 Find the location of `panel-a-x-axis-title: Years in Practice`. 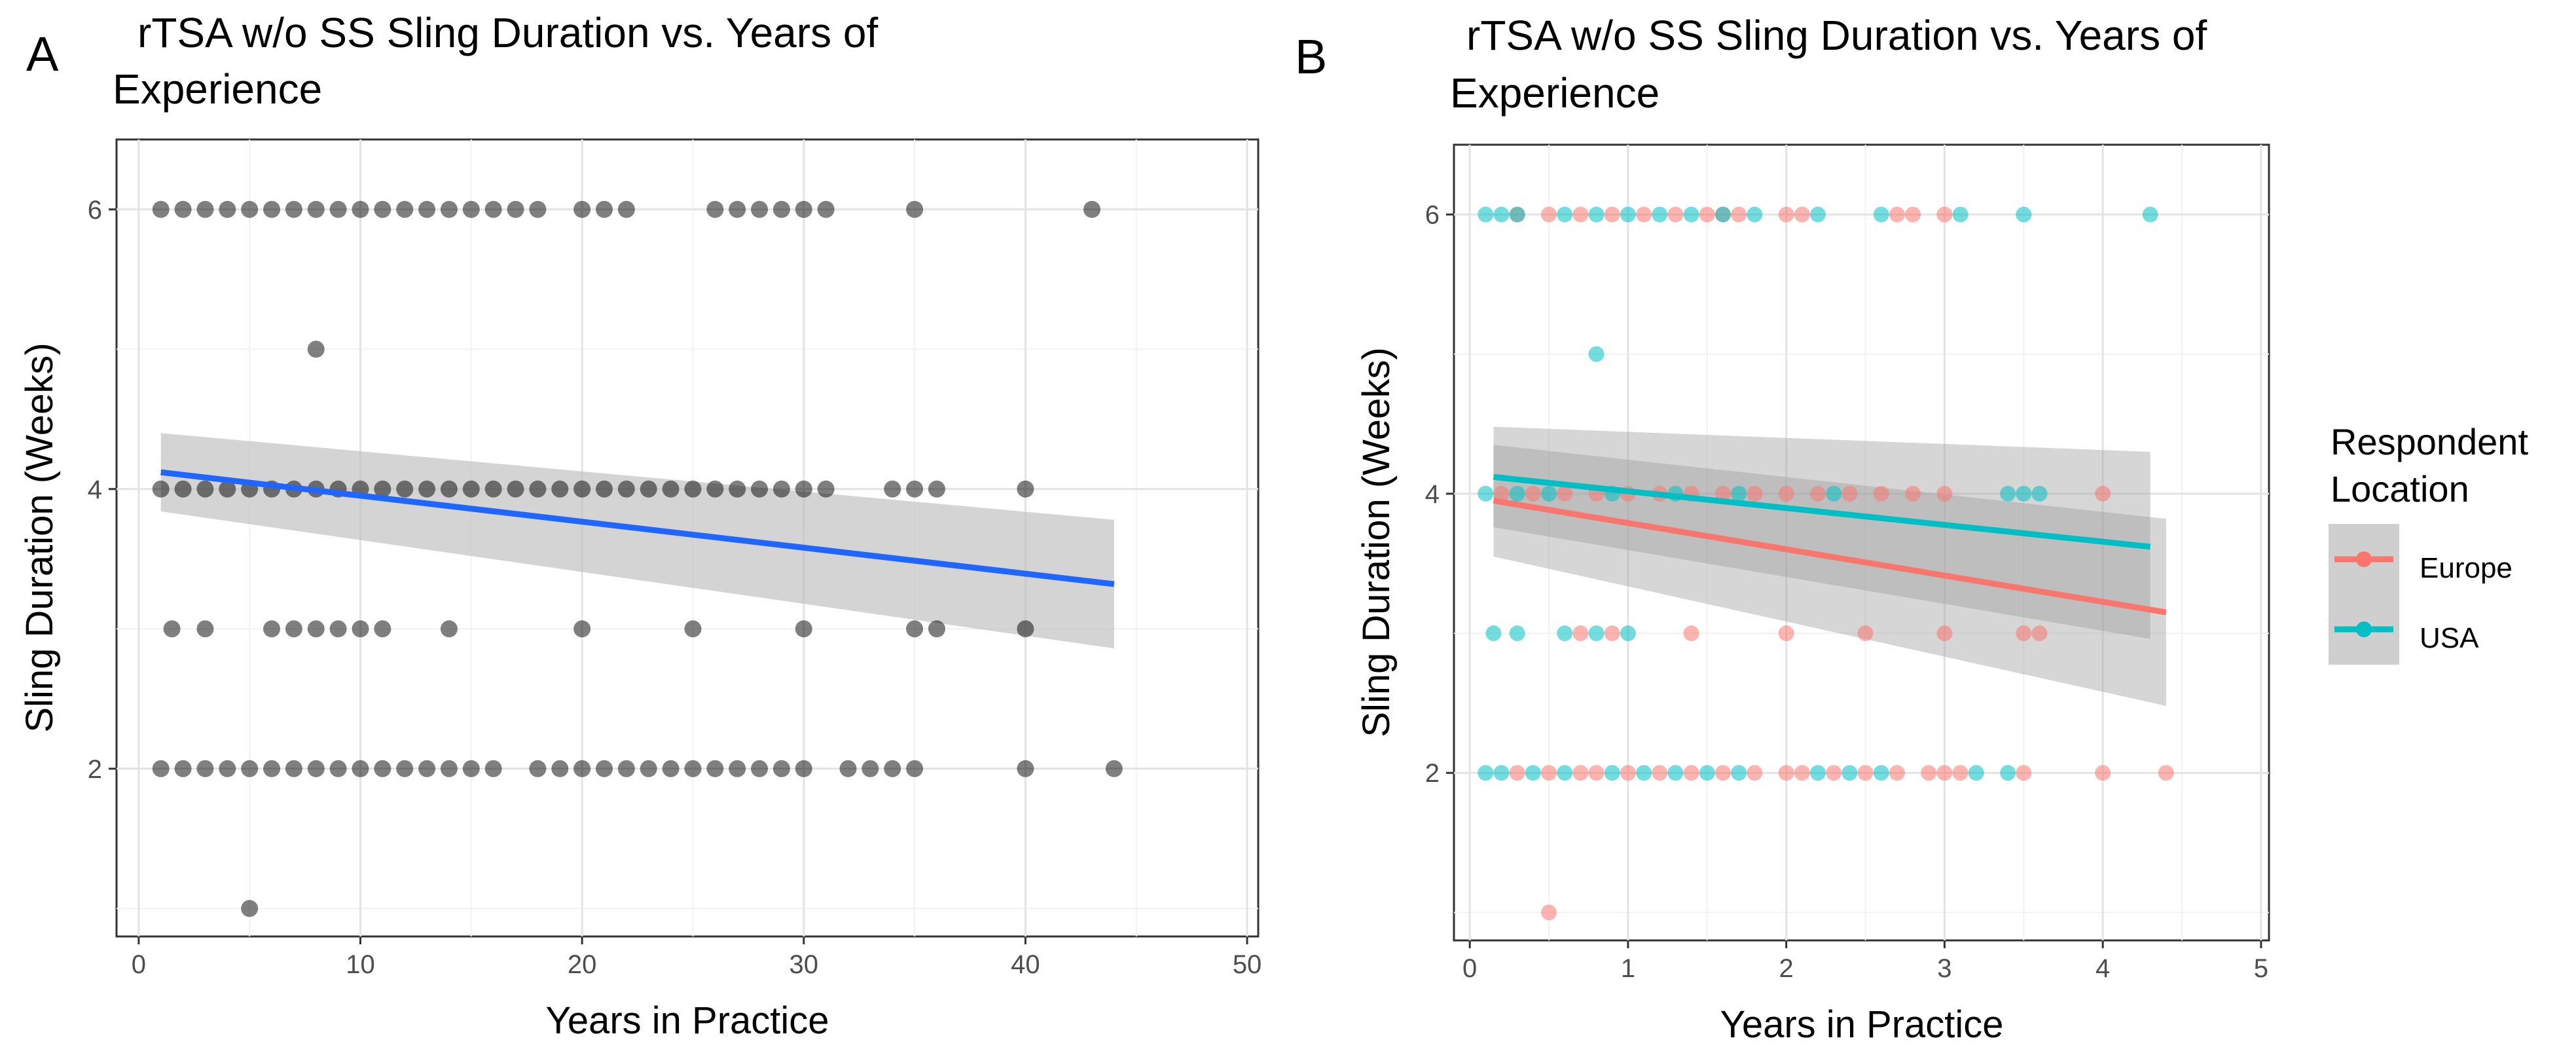

panel-a-x-axis-title: Years in Practice is located at coordinates (687, 1020).